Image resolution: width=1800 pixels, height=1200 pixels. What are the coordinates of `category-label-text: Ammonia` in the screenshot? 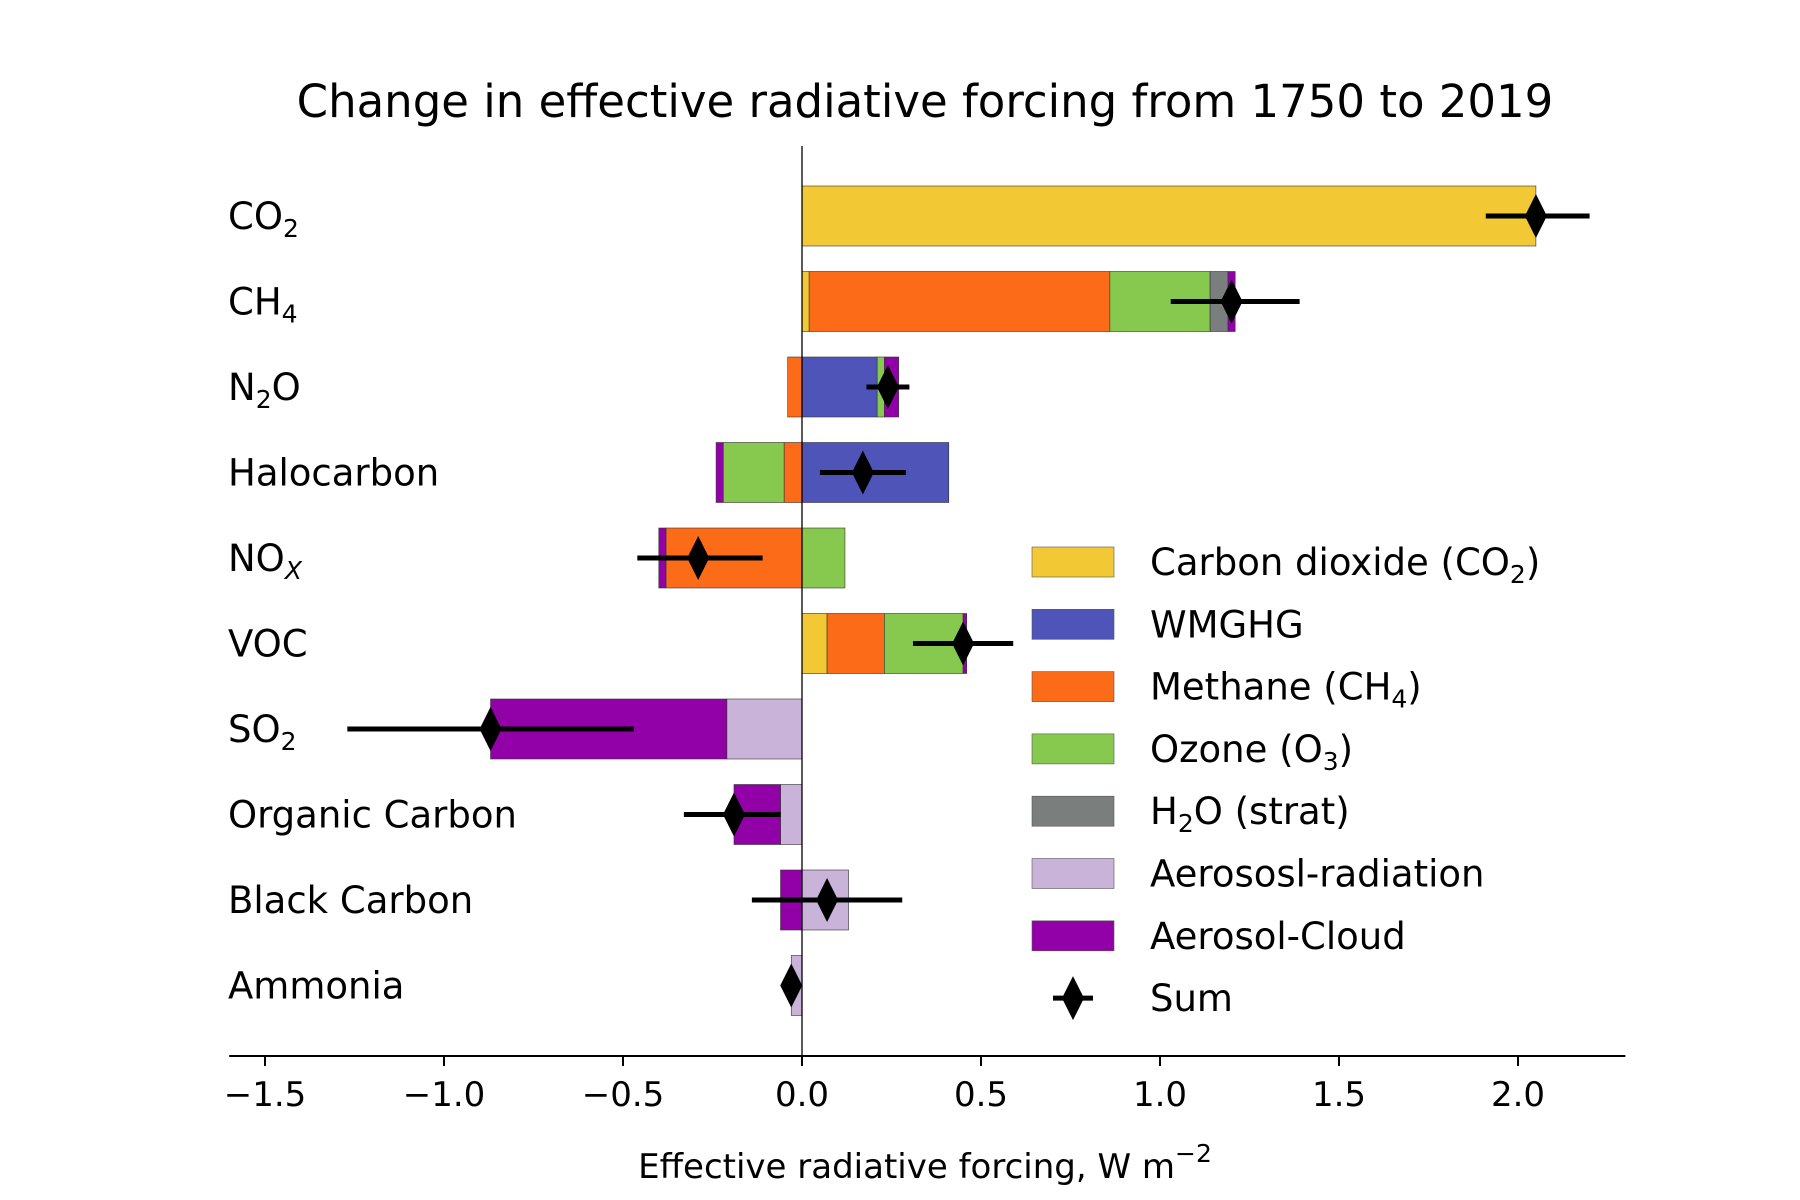 It's located at (316, 986).